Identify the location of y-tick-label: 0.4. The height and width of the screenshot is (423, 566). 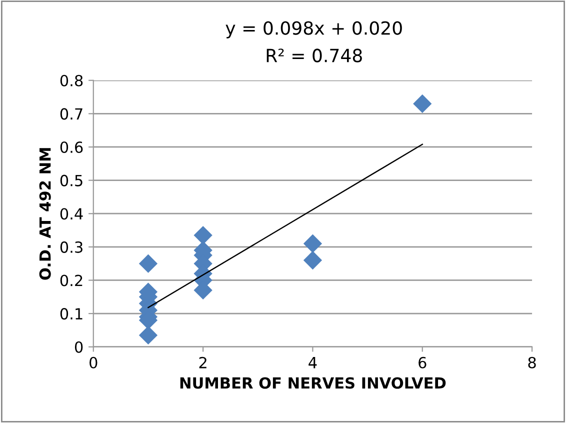
(71, 214).